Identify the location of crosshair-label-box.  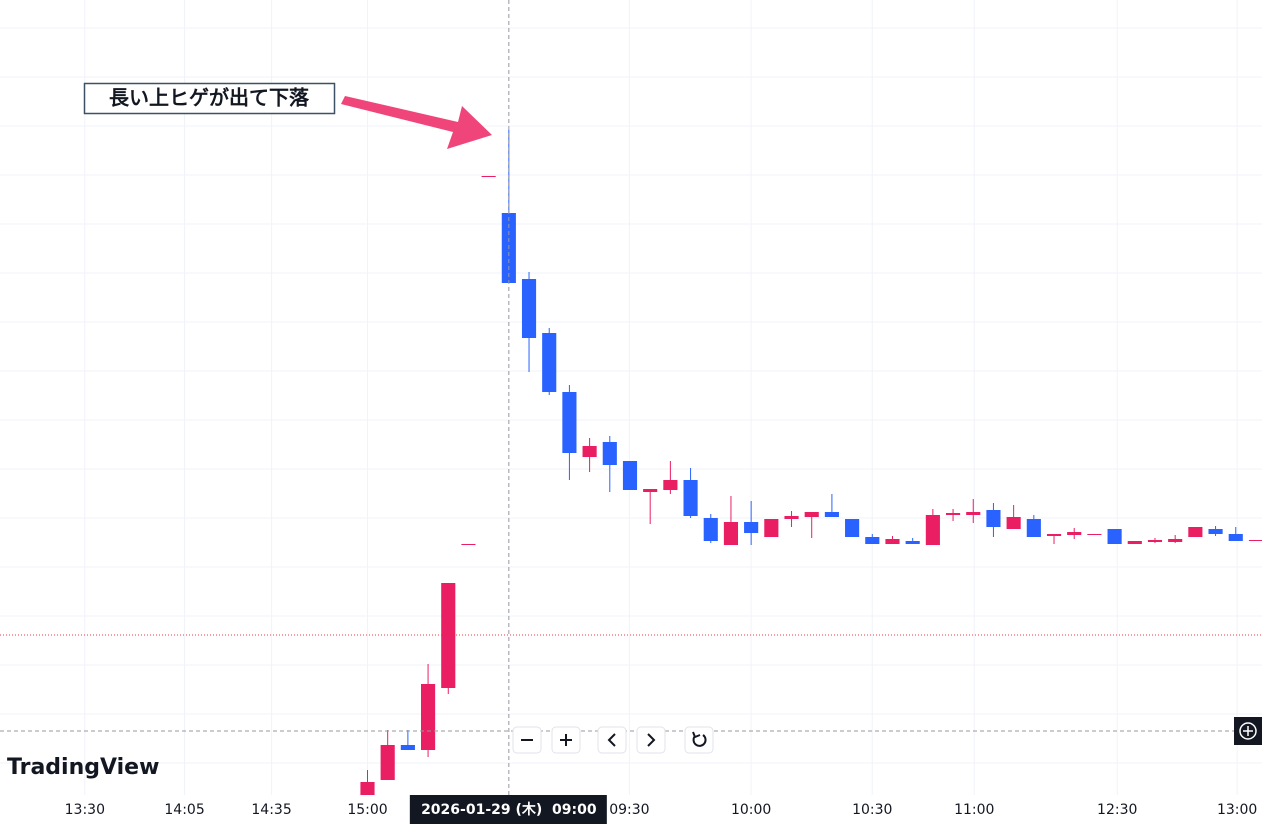
(508, 809).